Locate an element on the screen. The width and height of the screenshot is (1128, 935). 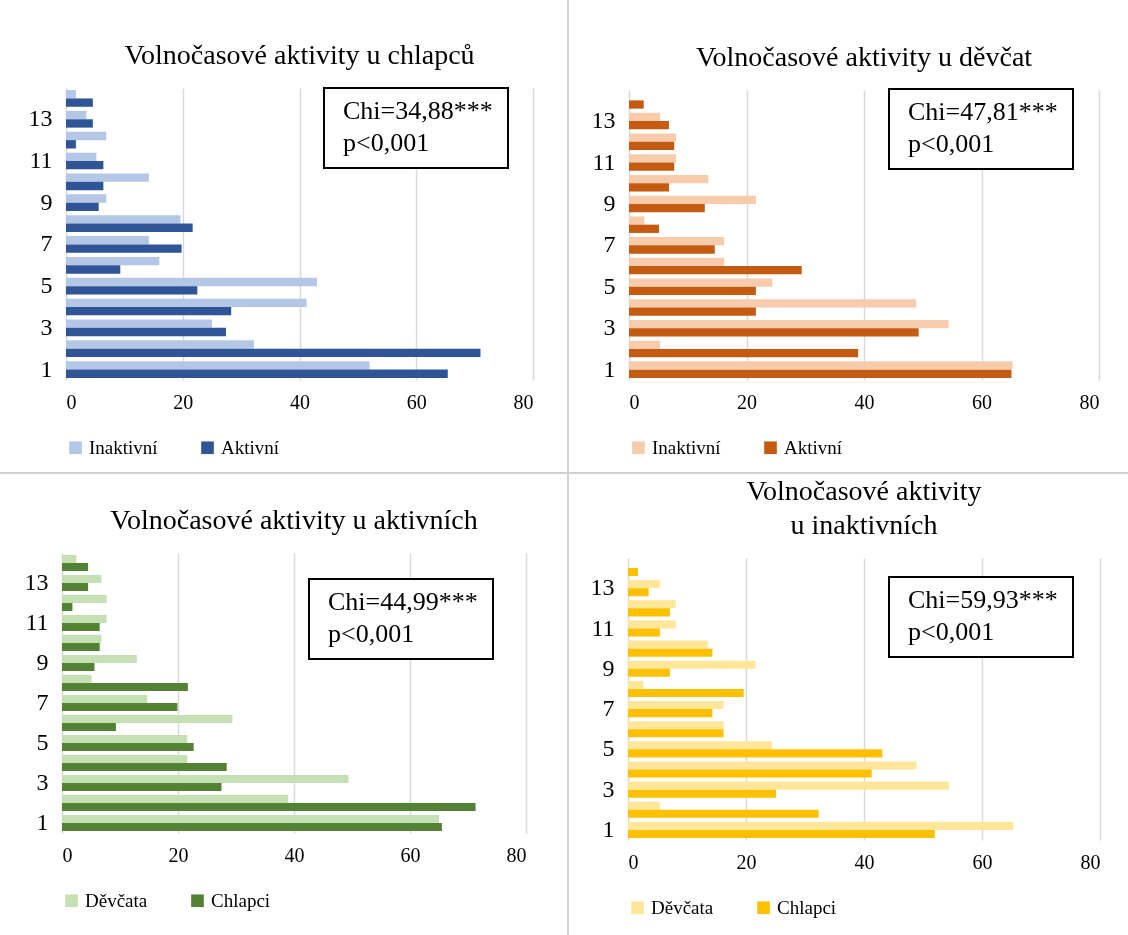
annotation: Chi=59,93*** is located at coordinates (983, 600).